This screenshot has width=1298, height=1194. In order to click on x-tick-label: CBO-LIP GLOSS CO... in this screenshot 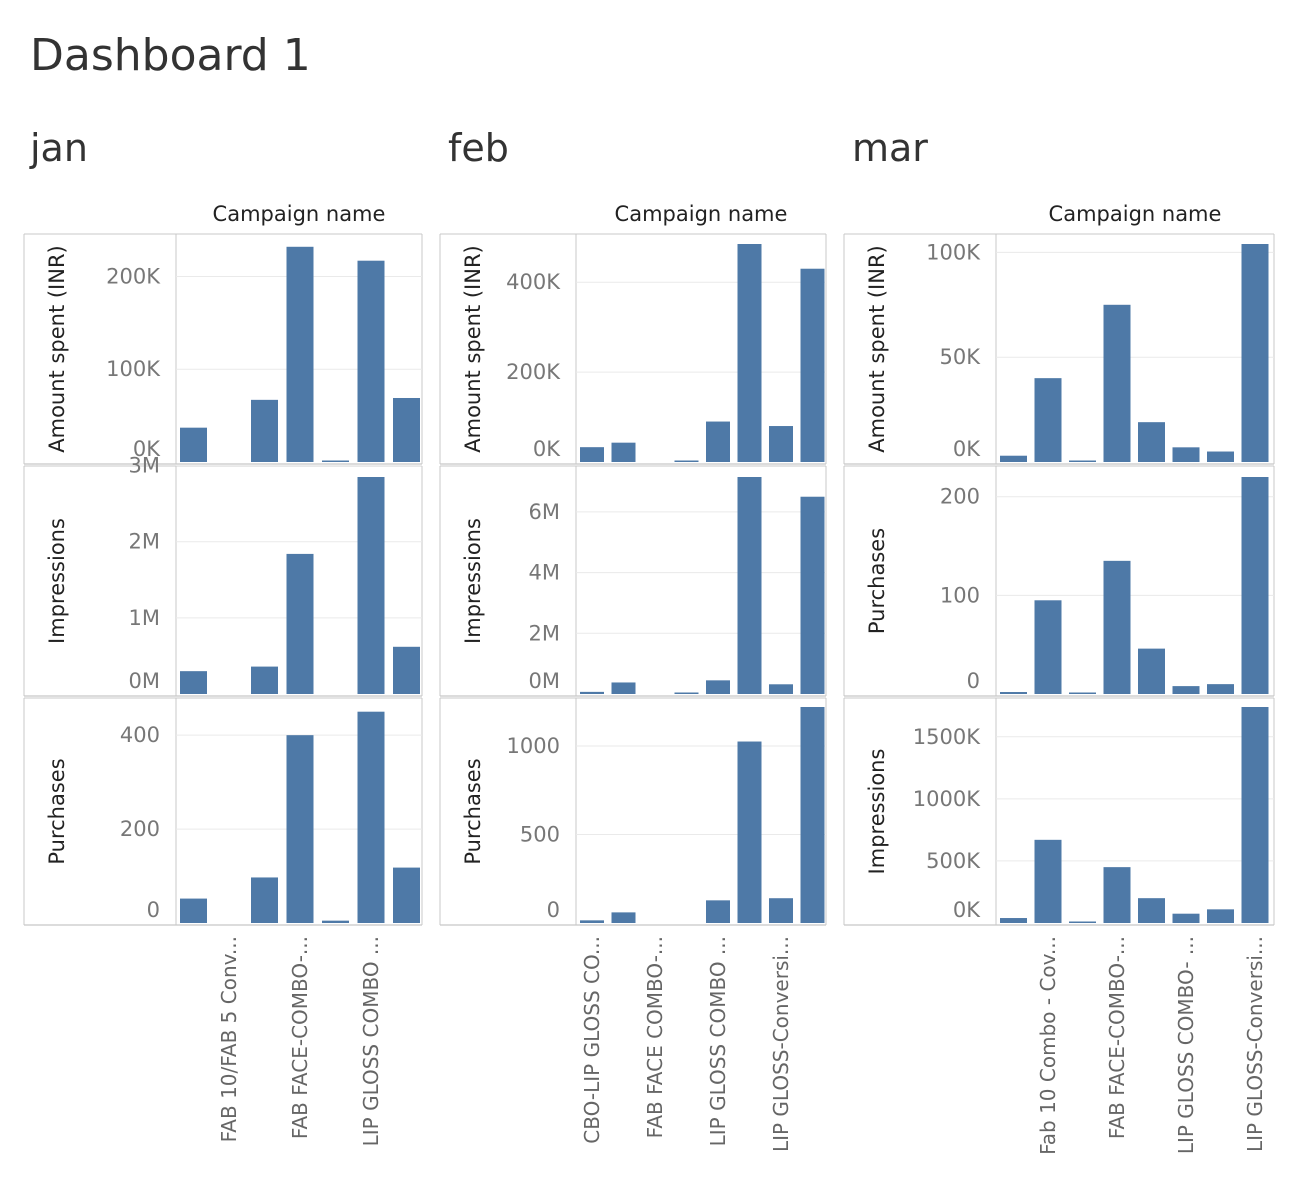, I will do `click(592, 1040)`.